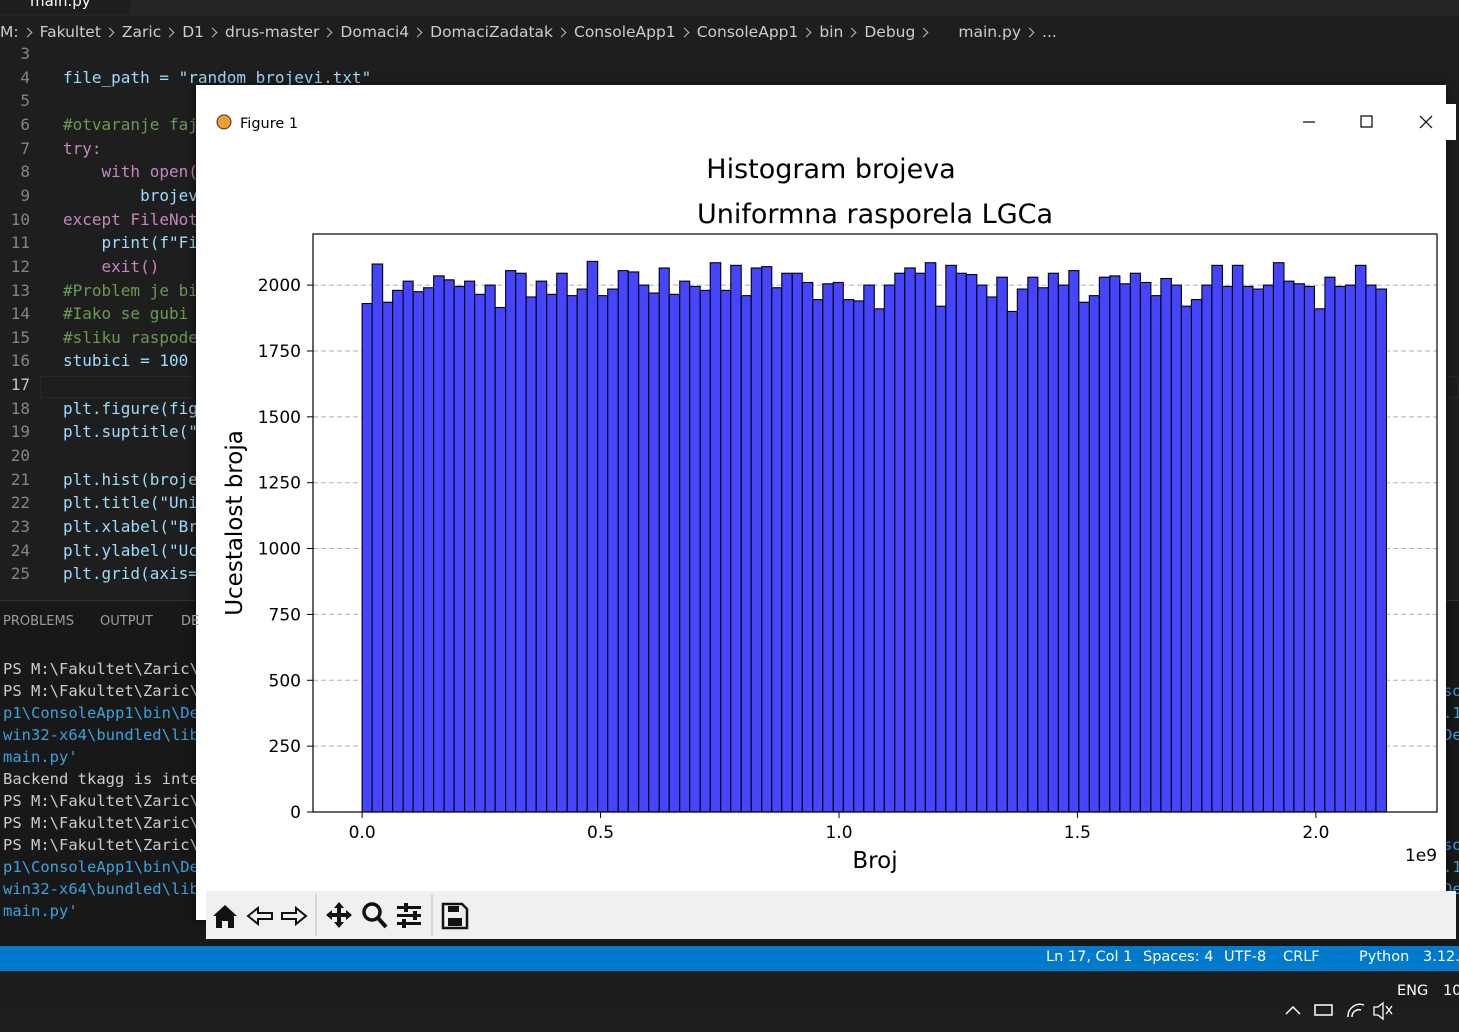 The image size is (1459, 1032). Describe the element at coordinates (1178, 957) in the screenshot. I see `status-item: Spaces: 4` at that location.